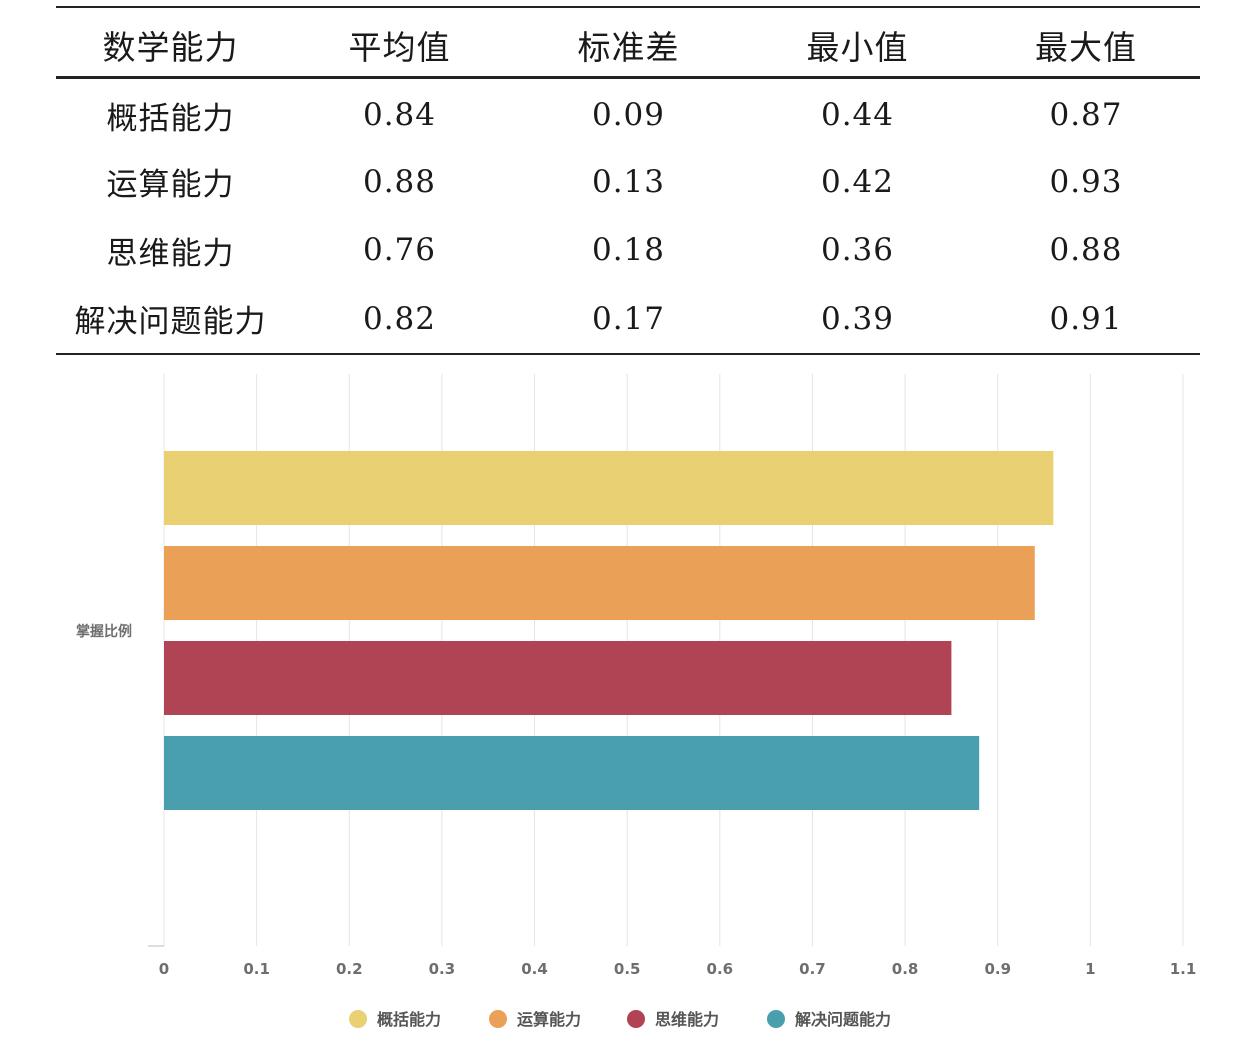  I want to click on table-cell: 0.44, so click(857, 115).